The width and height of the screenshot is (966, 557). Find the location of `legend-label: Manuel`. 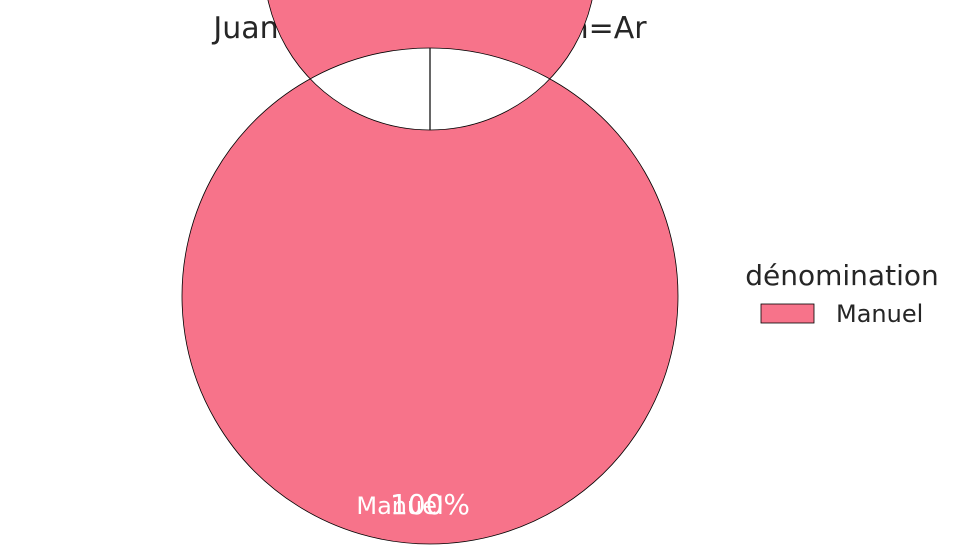

legend-label: Manuel is located at coordinates (879, 314).